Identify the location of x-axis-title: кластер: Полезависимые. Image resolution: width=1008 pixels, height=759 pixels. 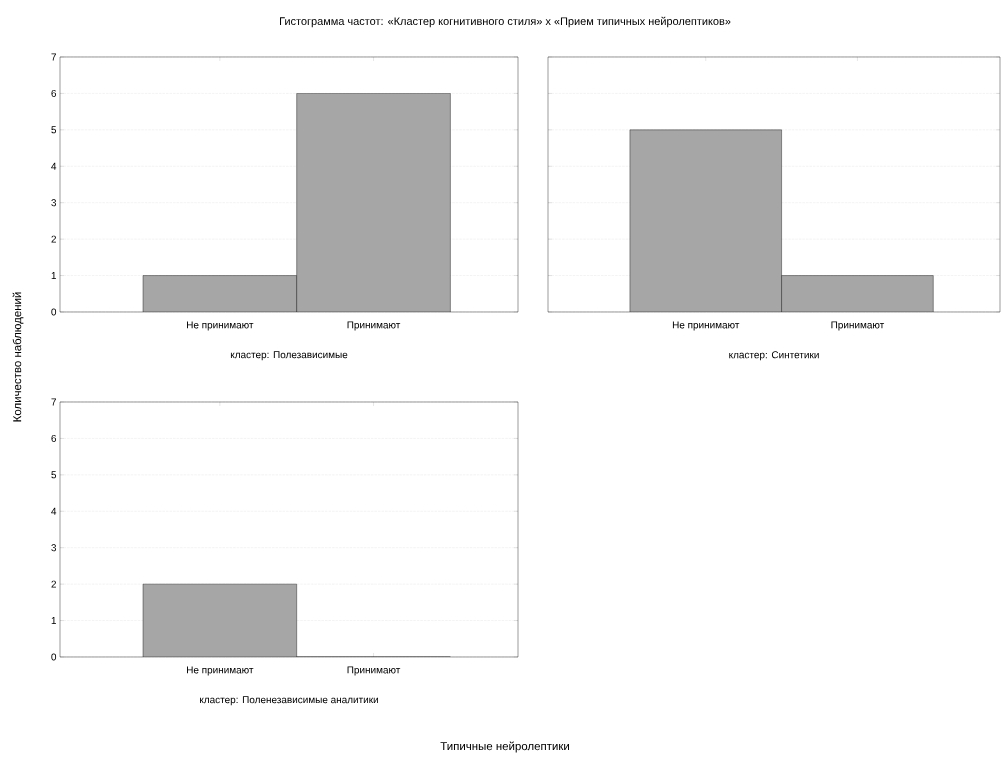
(289, 356).